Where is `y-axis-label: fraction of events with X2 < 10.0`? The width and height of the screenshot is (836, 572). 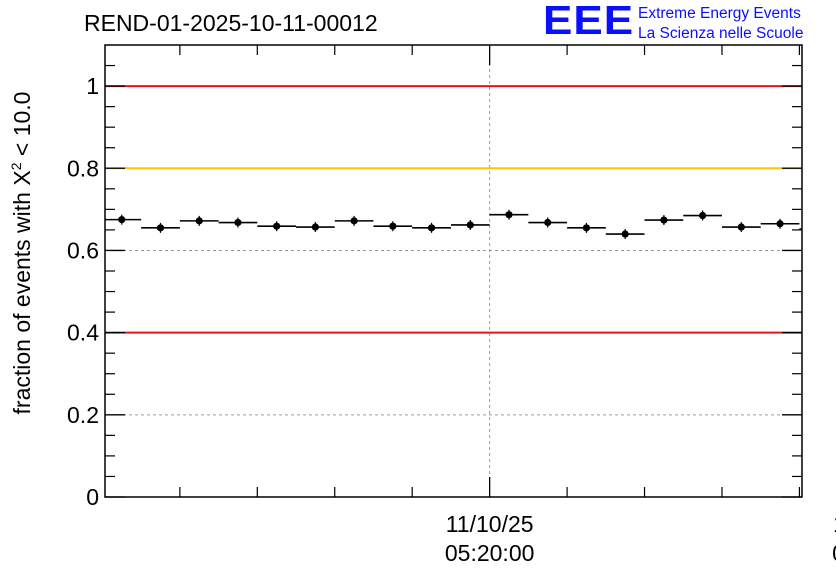 y-axis-label: fraction of events with X2 < 10.0 is located at coordinates (22, 253).